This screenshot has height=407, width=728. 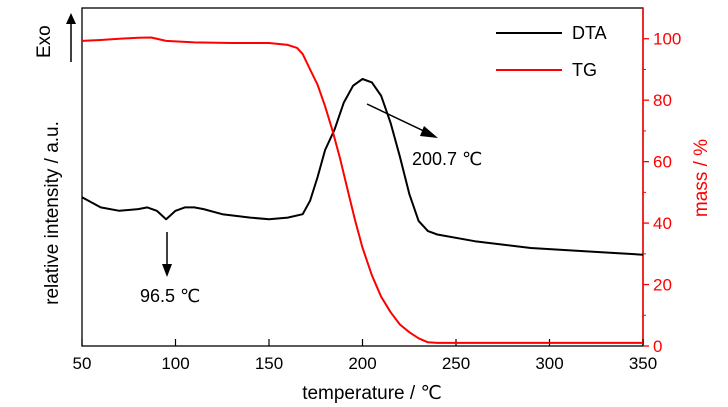 I want to click on right-tick-label: 80, so click(x=662, y=100).